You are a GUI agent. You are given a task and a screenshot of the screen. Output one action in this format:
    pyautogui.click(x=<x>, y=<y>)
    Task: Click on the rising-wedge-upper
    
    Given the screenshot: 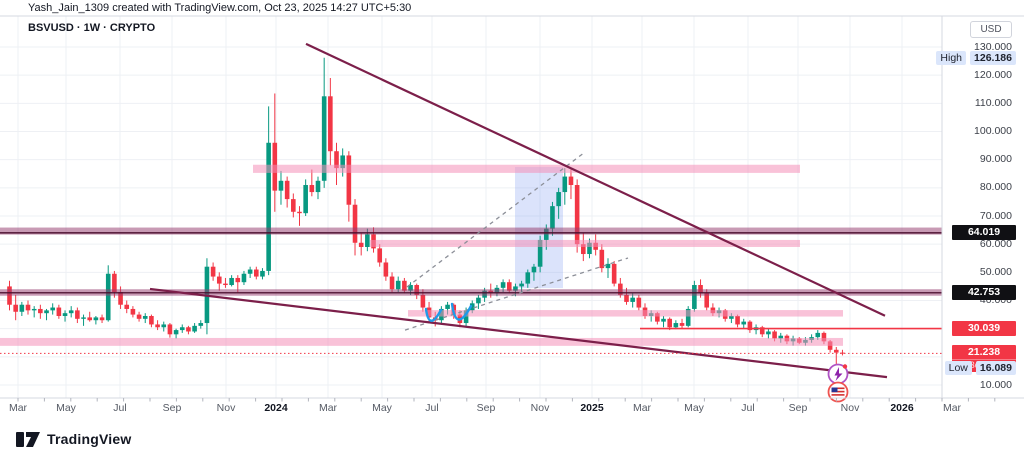 What is the action you would take?
    pyautogui.click(x=496, y=219)
    